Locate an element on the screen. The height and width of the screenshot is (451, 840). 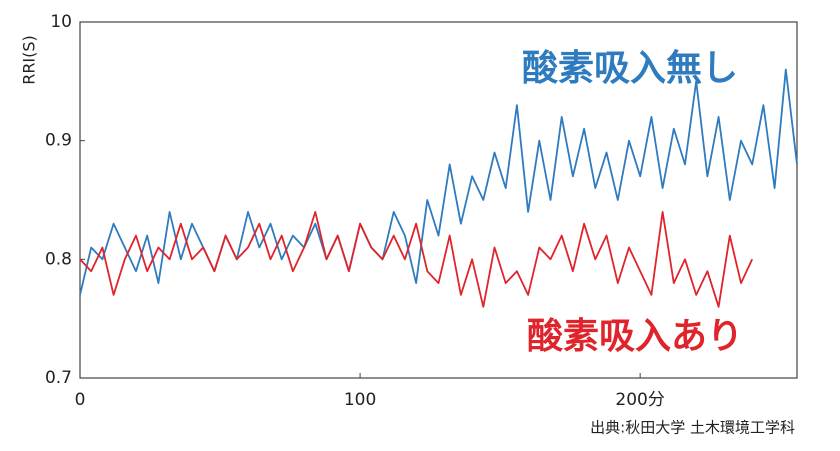
x-tick-label: 200分 is located at coordinates (639, 400).